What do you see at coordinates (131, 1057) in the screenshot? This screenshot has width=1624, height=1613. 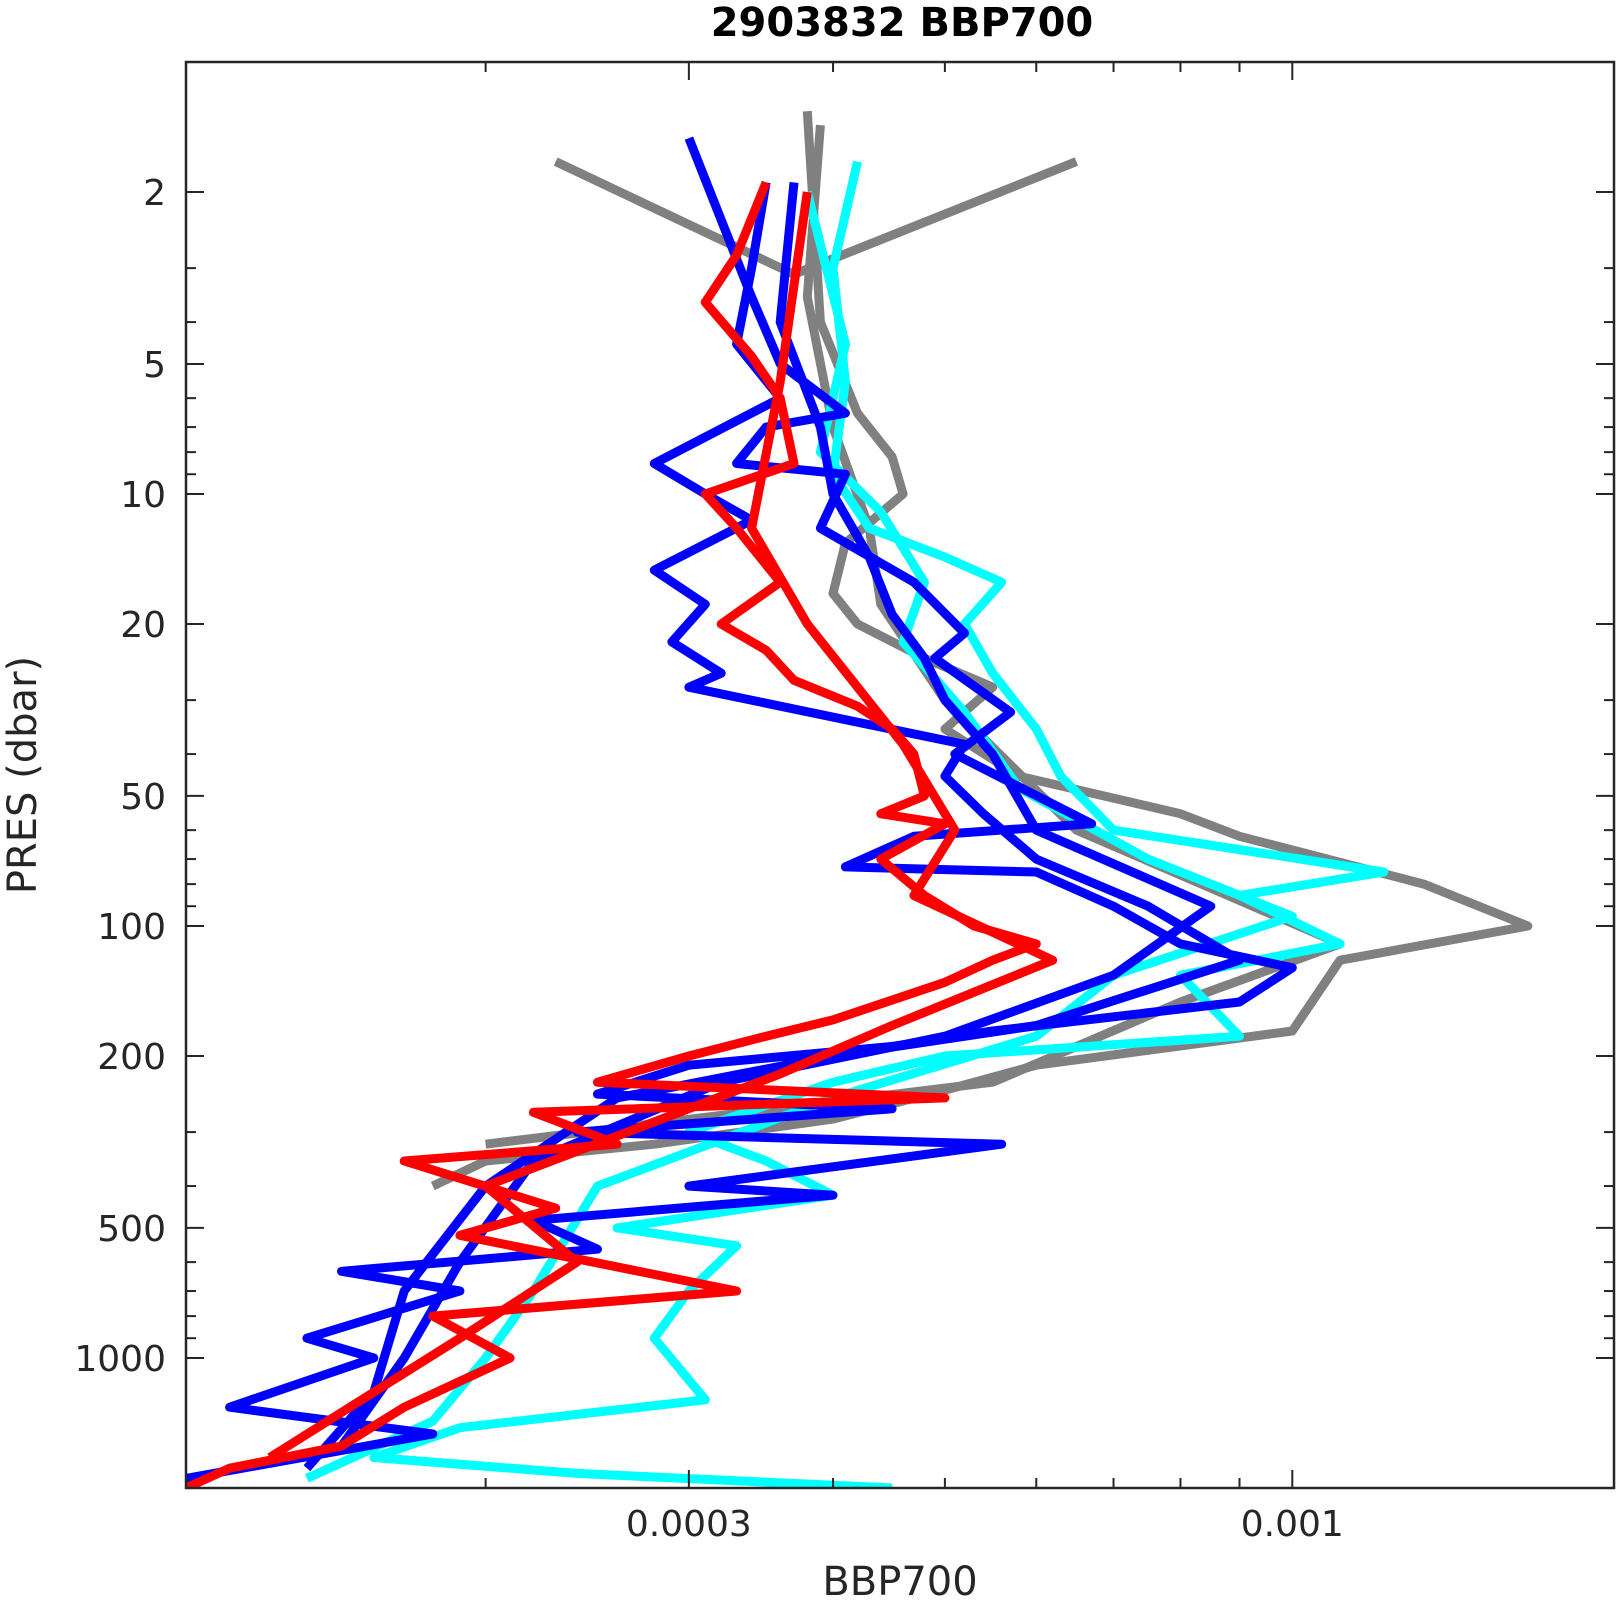 I see `y-tick-label: 200` at bounding box center [131, 1057].